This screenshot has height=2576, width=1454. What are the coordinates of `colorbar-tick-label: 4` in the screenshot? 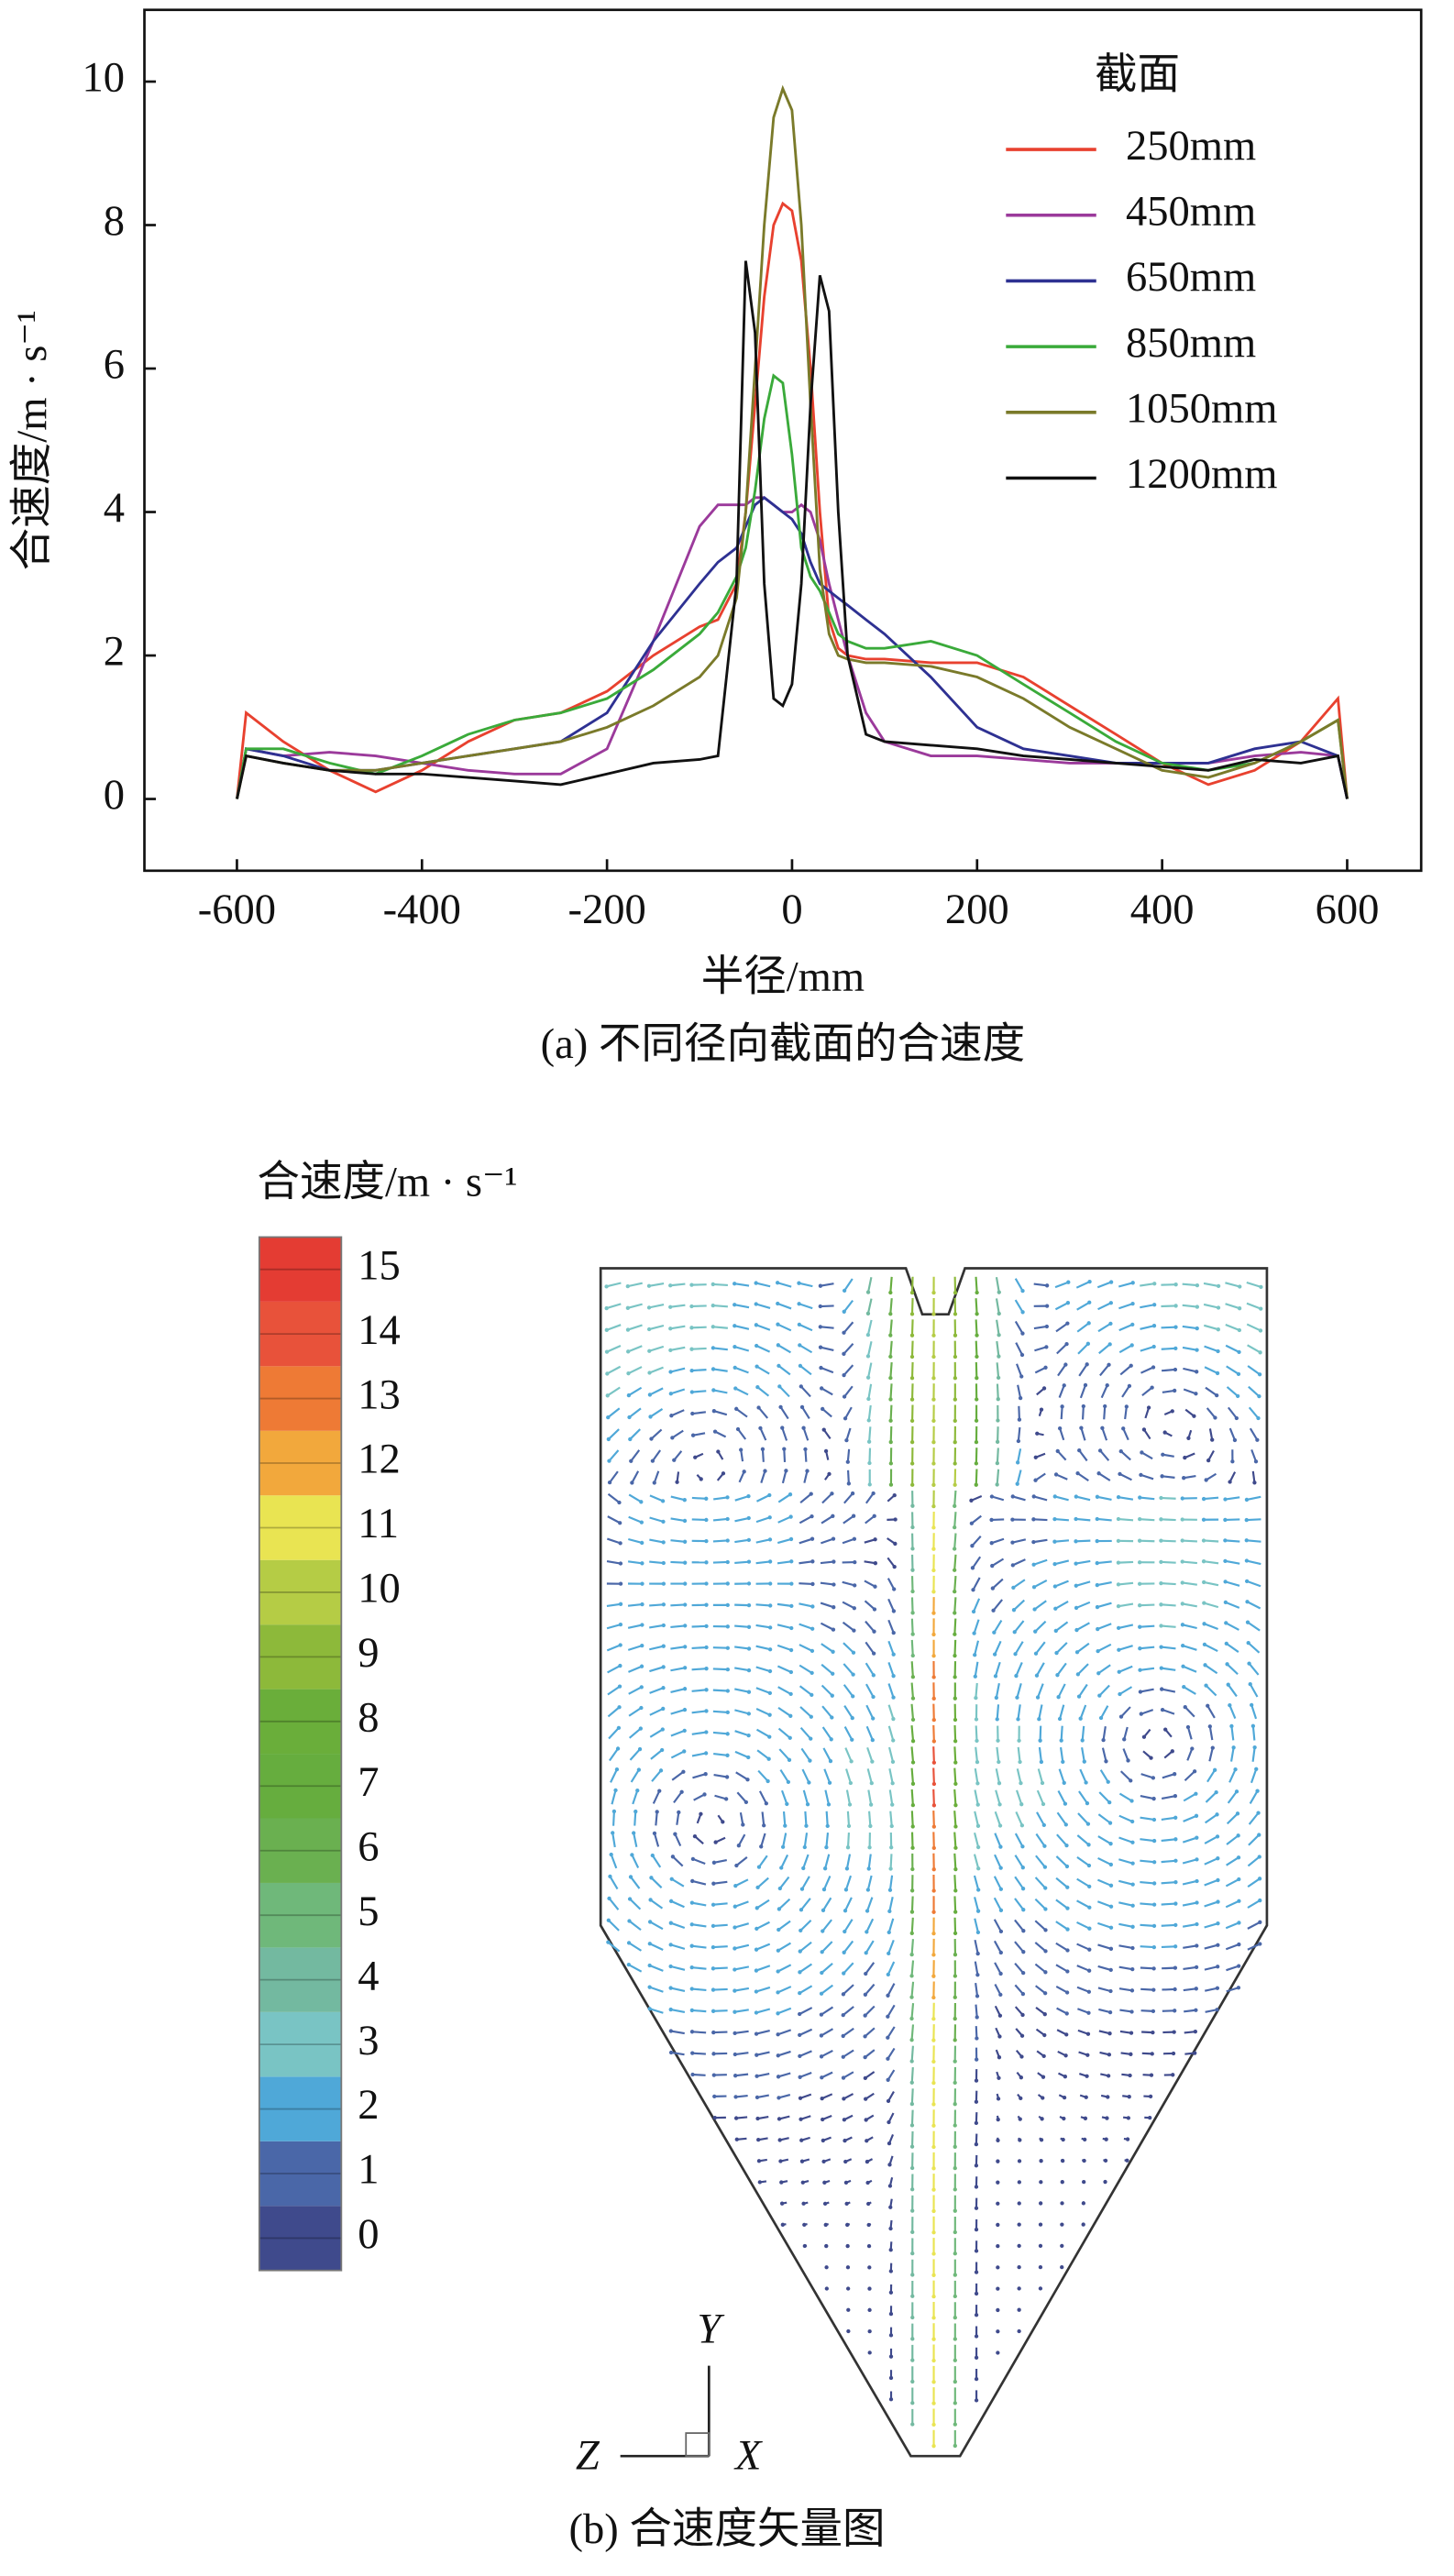 It's located at (368, 1976).